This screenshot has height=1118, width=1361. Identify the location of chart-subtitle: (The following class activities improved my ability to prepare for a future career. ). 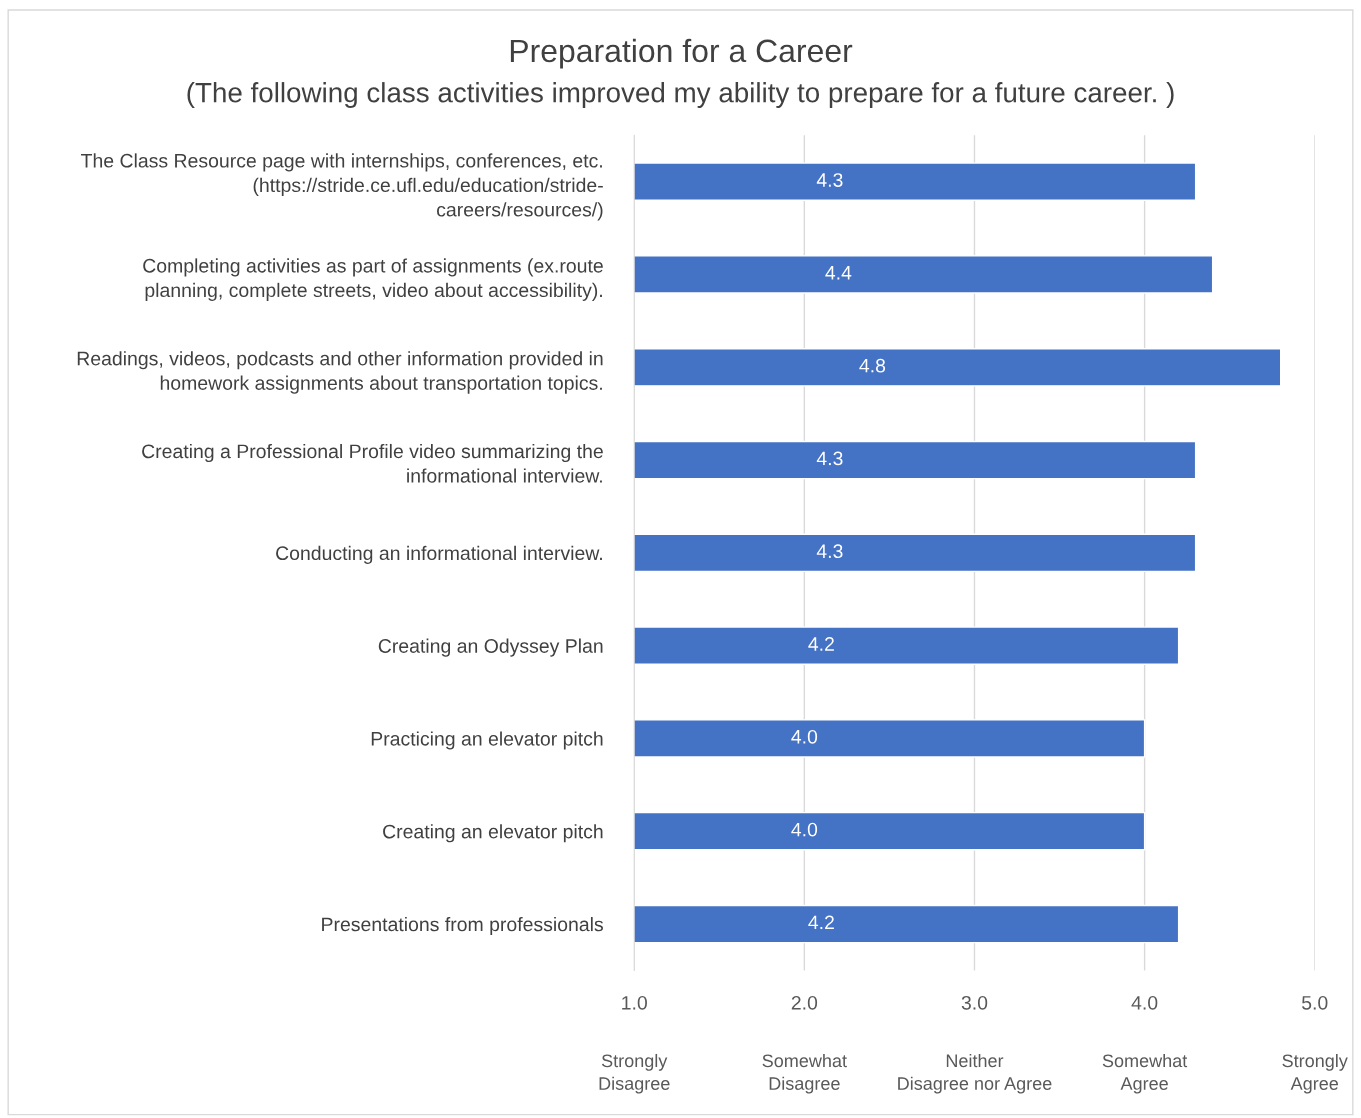
(680, 95).